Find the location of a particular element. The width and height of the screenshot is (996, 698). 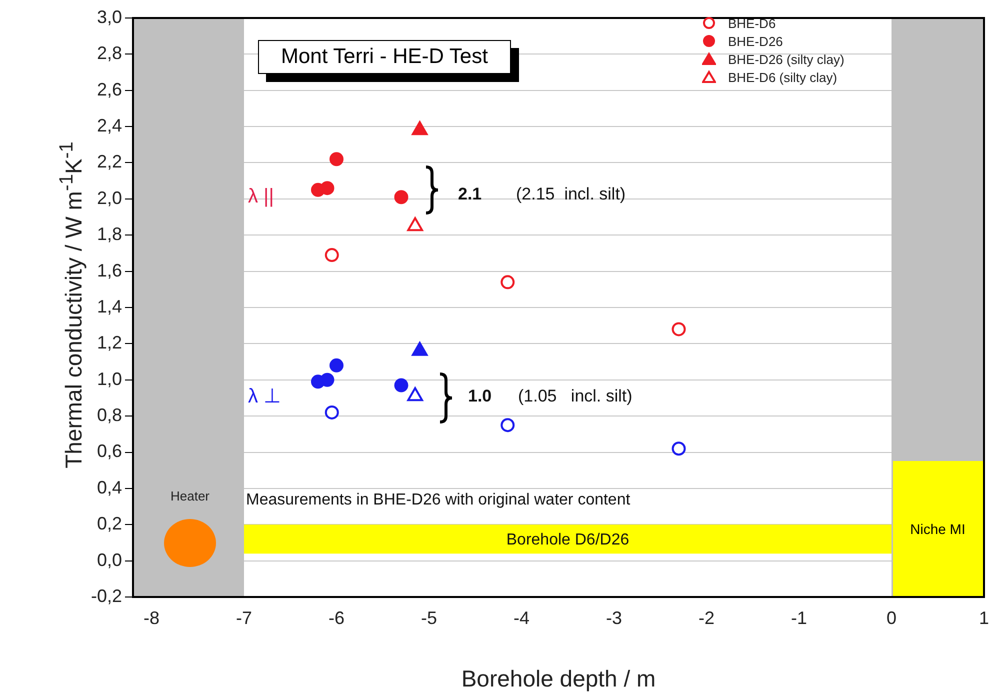

y-tick-label: 2,2 is located at coordinates (109, 162).